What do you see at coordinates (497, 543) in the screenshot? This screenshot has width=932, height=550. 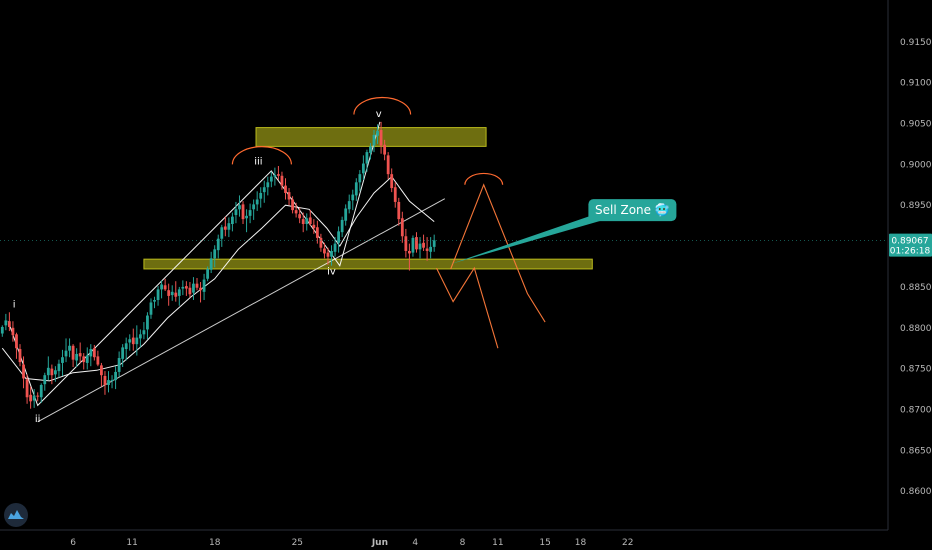 I see `time-tick-label: 11` at bounding box center [497, 543].